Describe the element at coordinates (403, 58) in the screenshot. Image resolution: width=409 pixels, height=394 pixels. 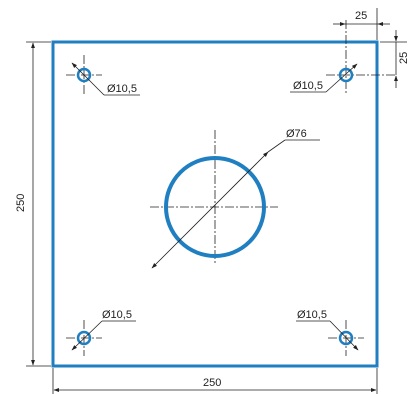
I see `hole-offset-y-label: 25` at that location.